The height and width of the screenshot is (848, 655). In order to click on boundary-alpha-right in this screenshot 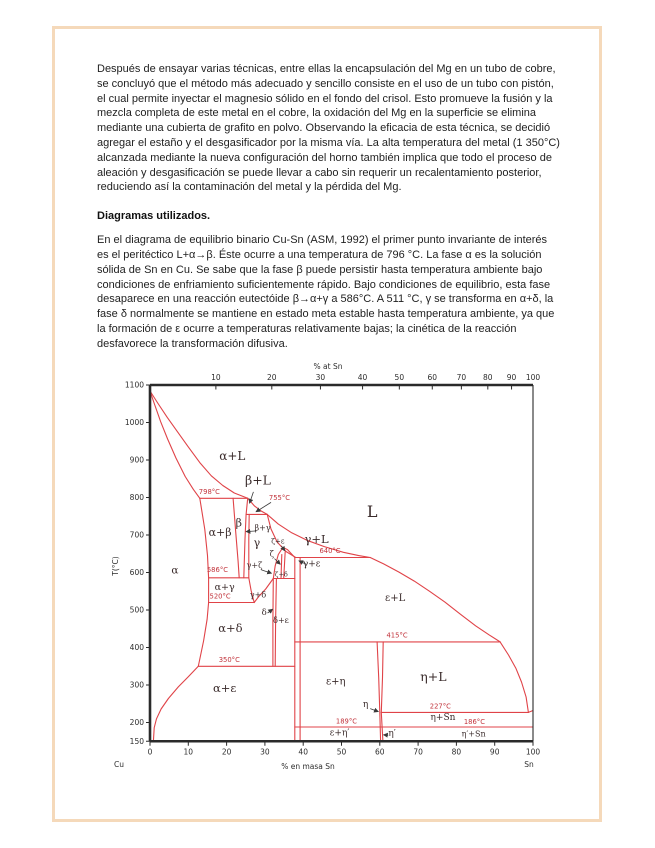, I will do `click(204, 550)`.